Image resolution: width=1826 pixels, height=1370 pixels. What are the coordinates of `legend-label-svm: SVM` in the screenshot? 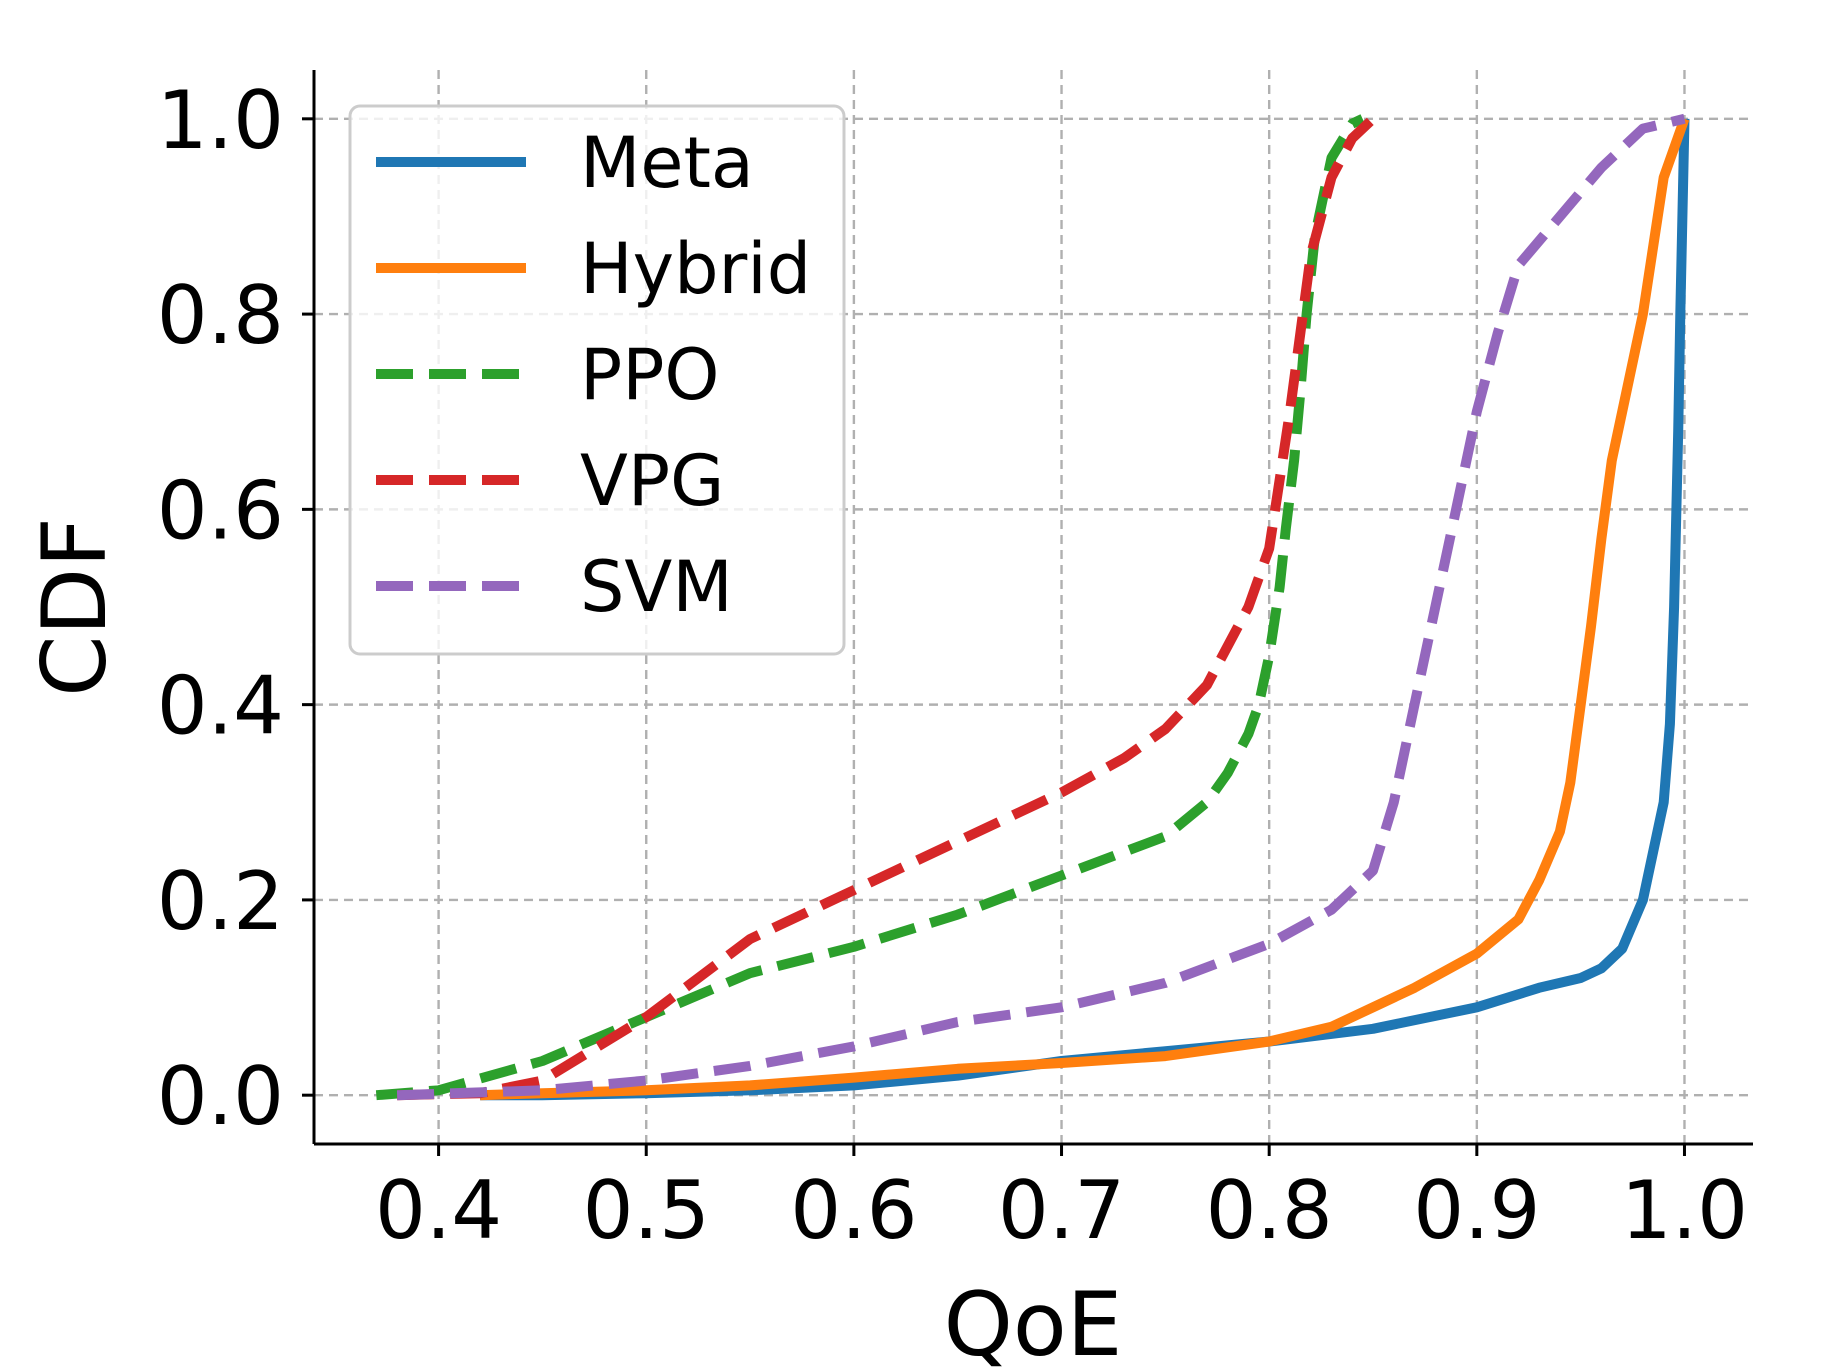 It's located at (656, 587).